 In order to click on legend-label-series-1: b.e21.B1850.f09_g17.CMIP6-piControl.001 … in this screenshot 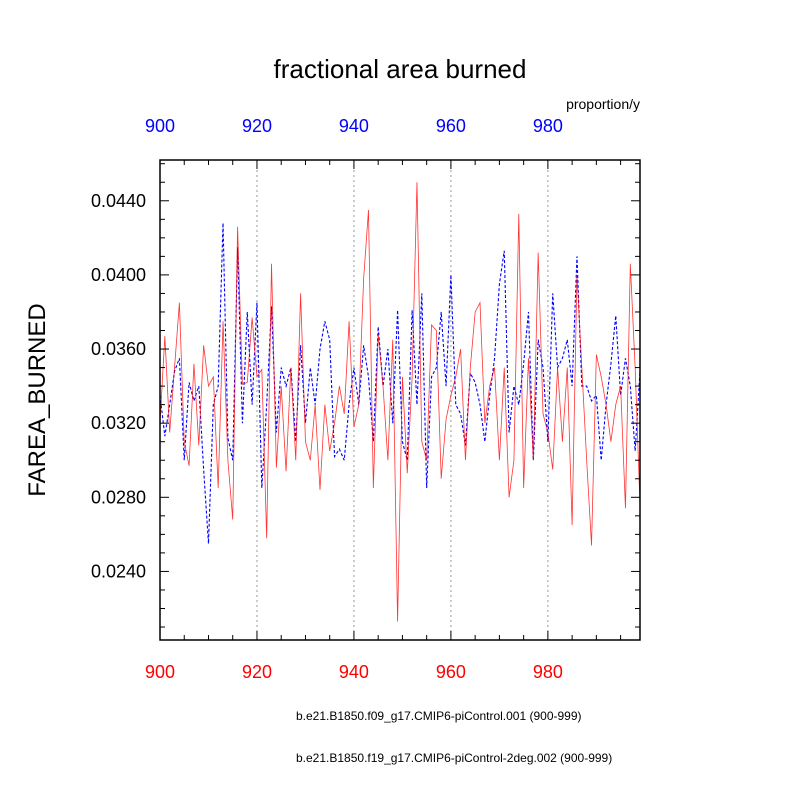, I will do `click(439, 716)`.